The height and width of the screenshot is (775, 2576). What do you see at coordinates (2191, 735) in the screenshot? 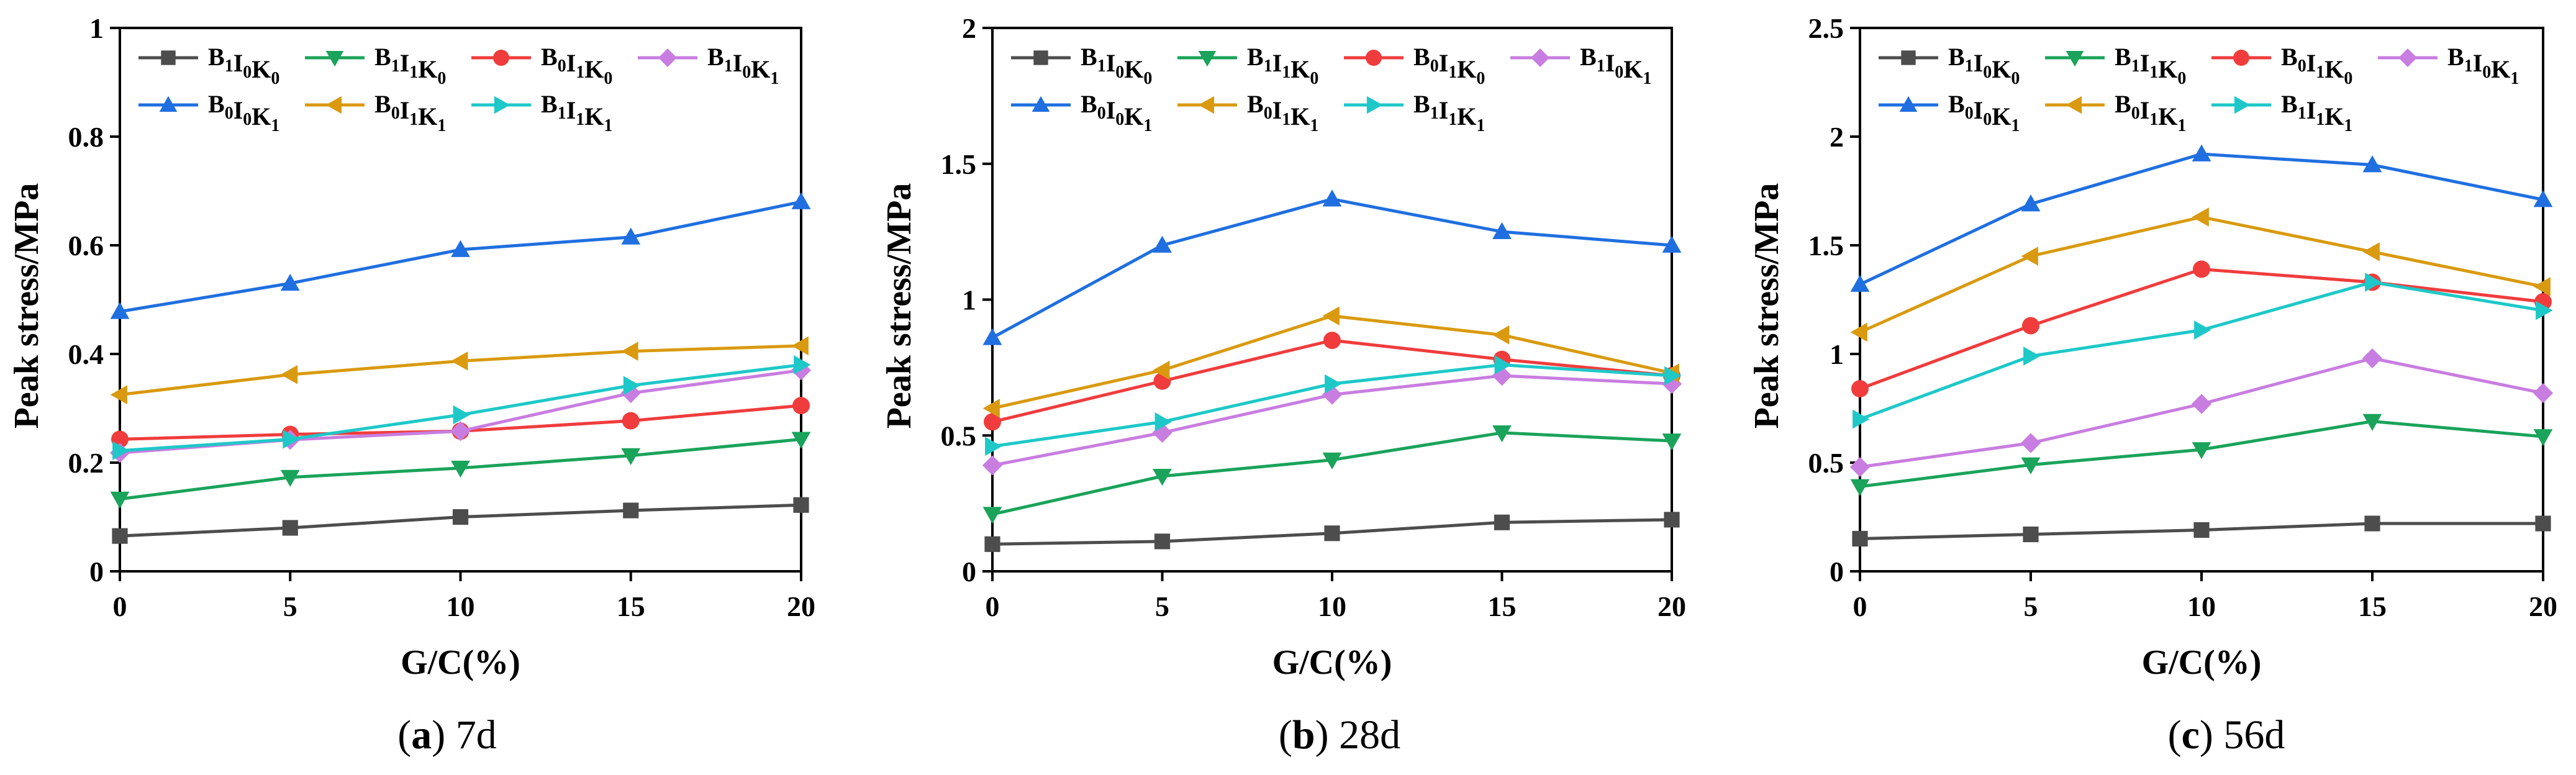
I see `caption-c-letter: c` at bounding box center [2191, 735].